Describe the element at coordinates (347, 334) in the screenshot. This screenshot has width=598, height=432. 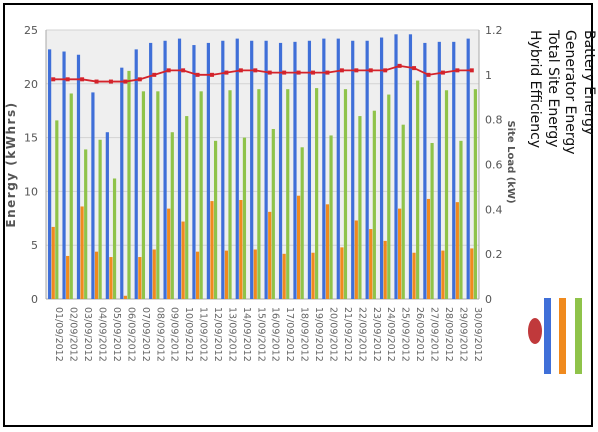
I see `x-tick-label: 21/09/2012` at that location.